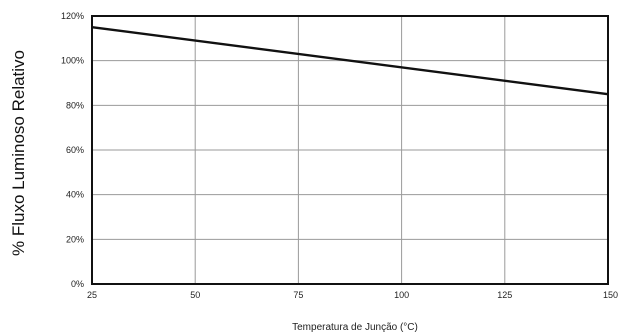 The image size is (620, 335). What do you see at coordinates (352, 295) in the screenshot?
I see `x-tick-labels: 25 50 75 100 125 150` at bounding box center [352, 295].